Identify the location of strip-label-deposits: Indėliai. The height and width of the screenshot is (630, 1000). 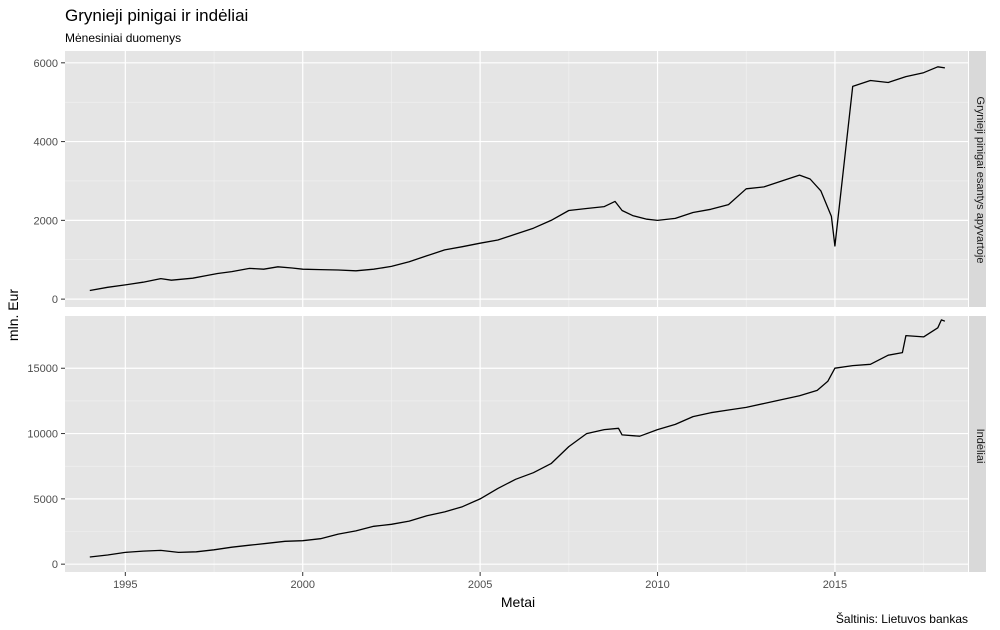
(980, 446).